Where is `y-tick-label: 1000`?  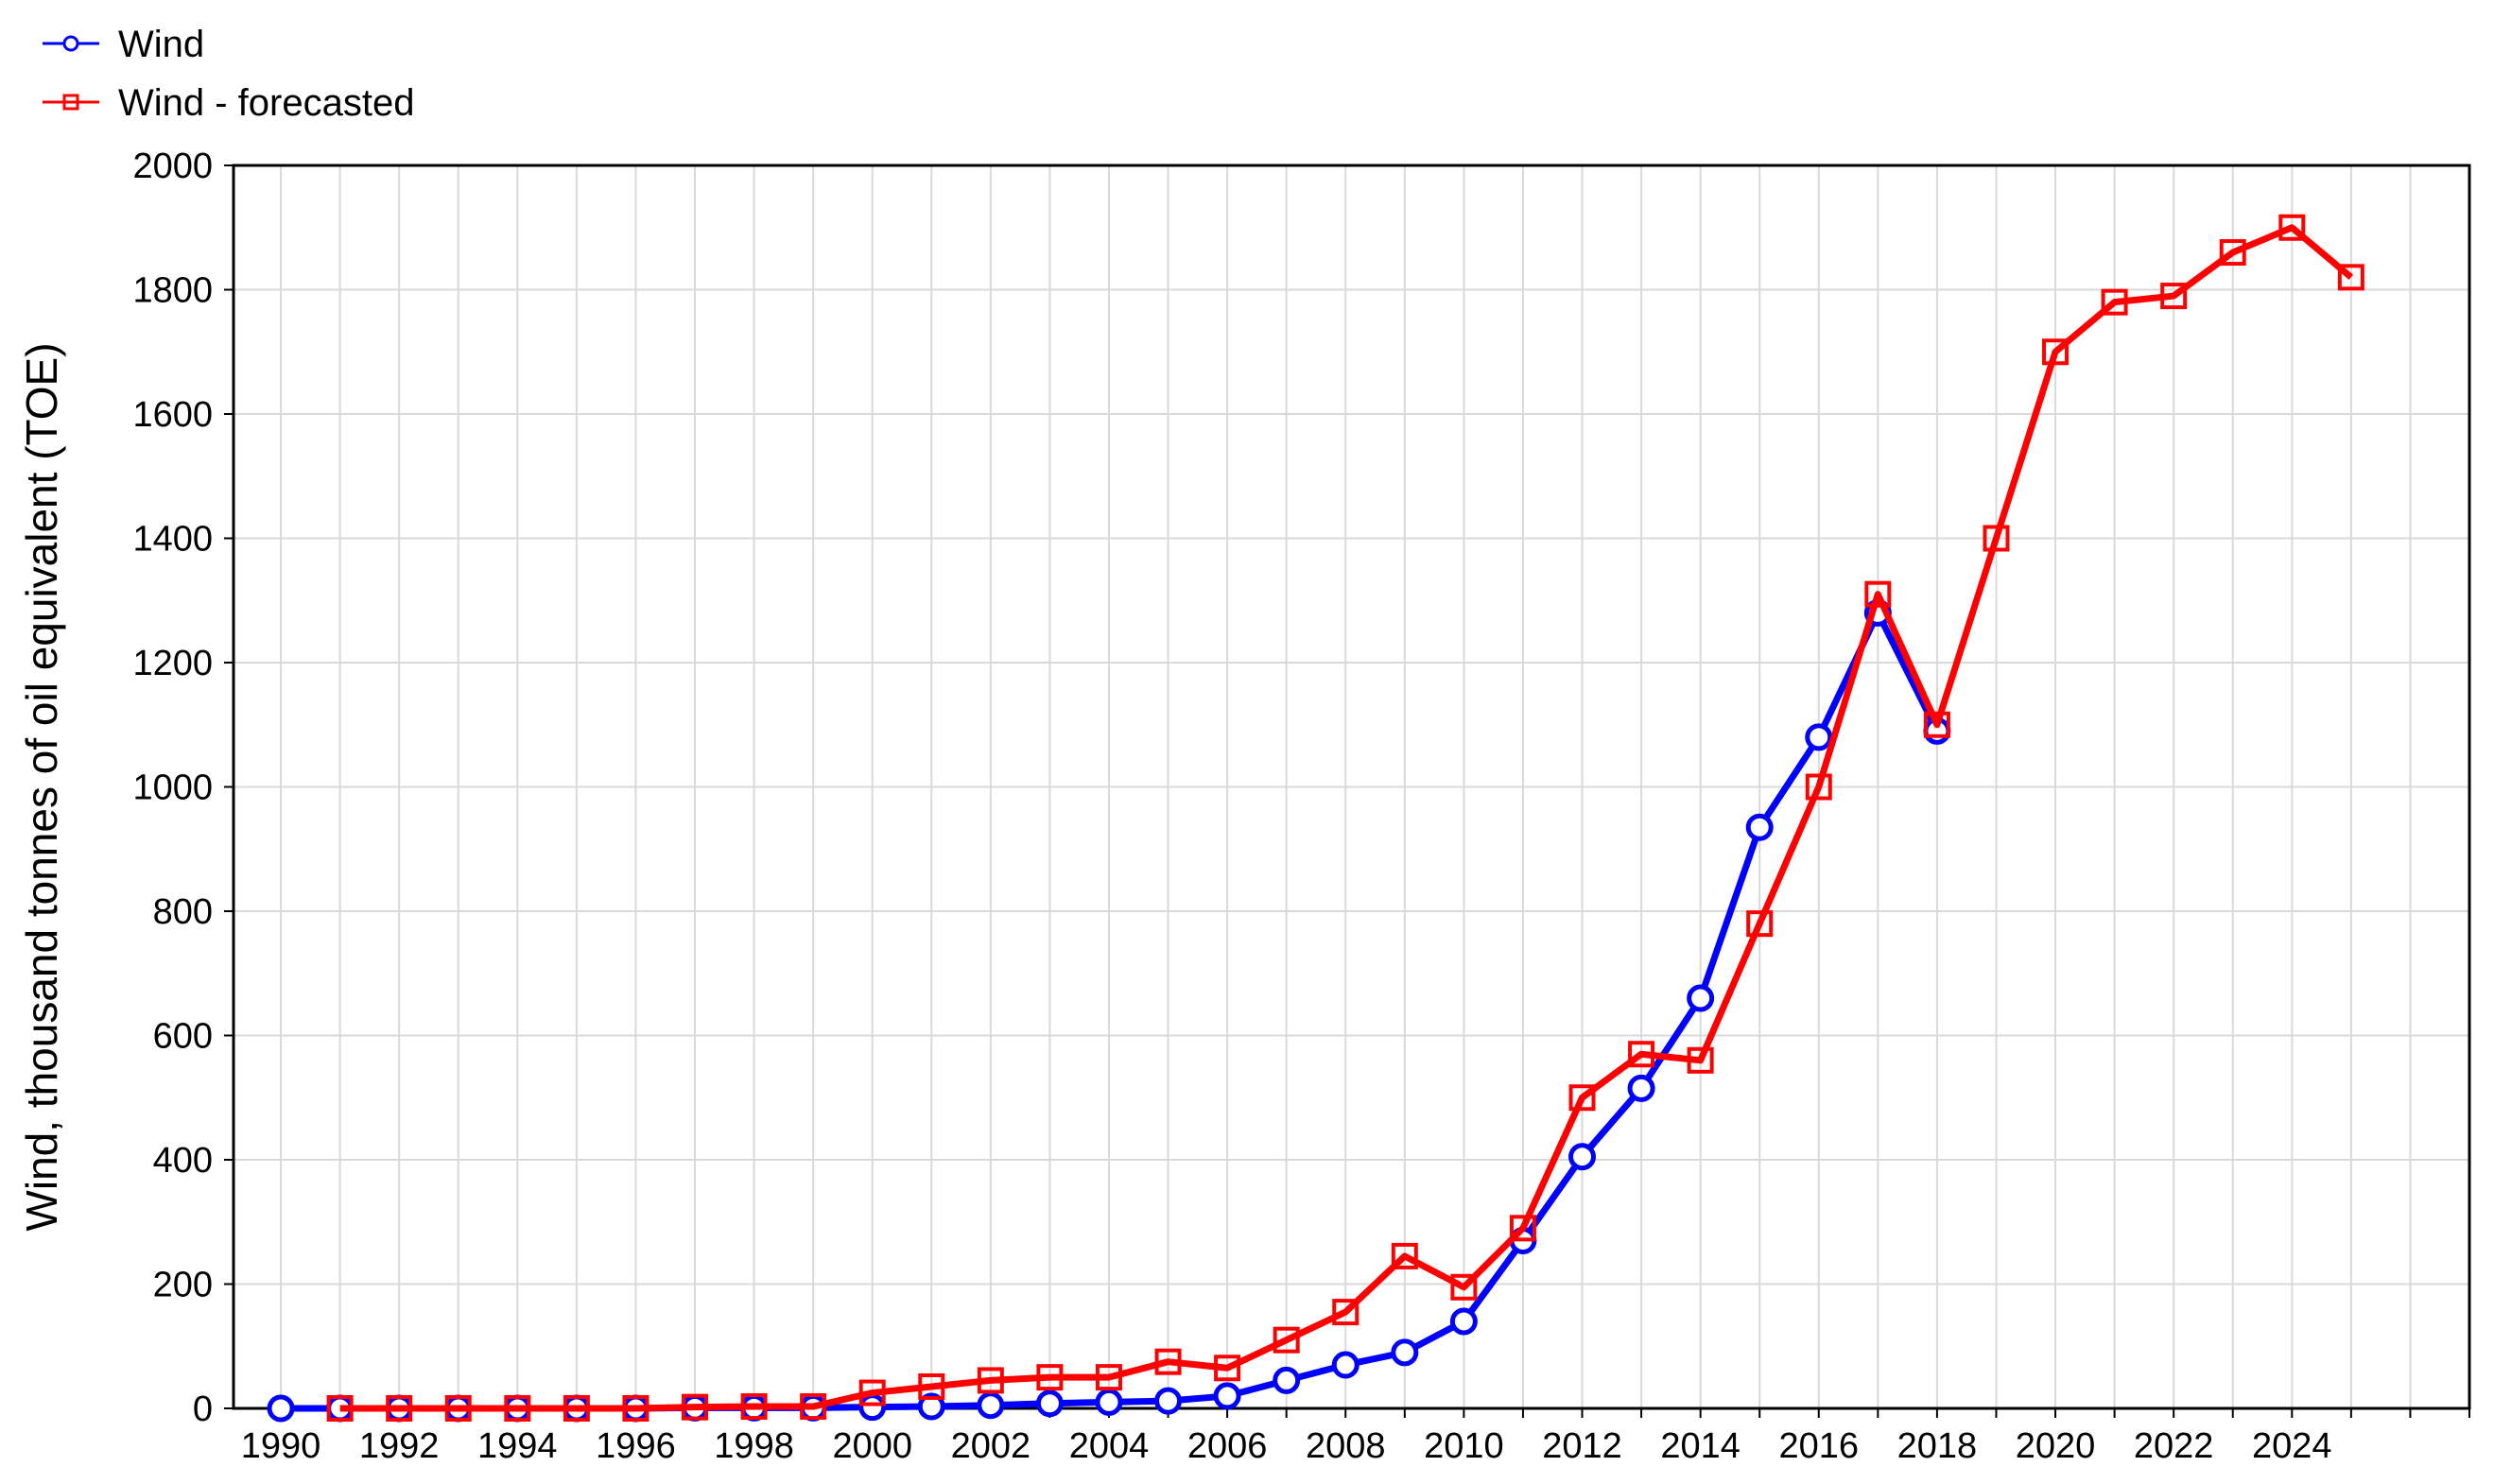 y-tick-label: 1000 is located at coordinates (173, 788).